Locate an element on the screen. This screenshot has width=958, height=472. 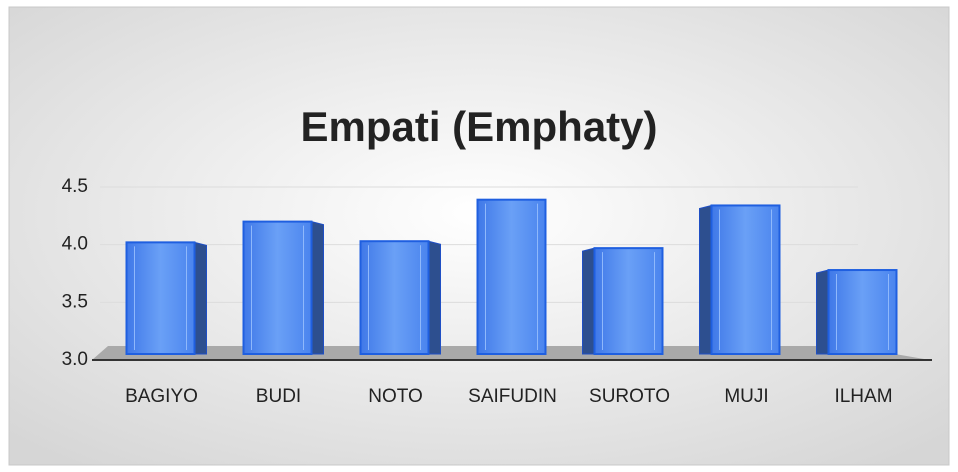
x-tick-label: MUJI is located at coordinates (746, 396).